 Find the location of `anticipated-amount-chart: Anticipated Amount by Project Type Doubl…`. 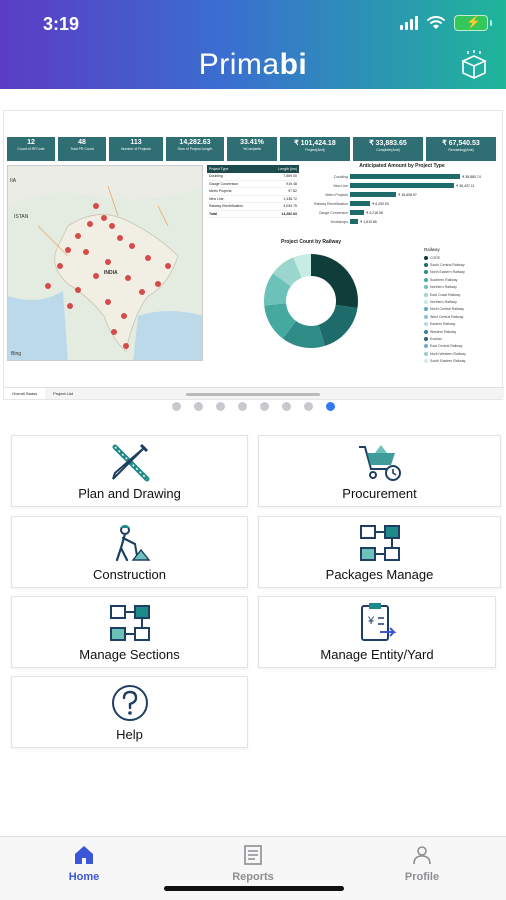

anticipated-amount-chart: Anticipated Amount by Project Type Doubl… is located at coordinates (402, 199).